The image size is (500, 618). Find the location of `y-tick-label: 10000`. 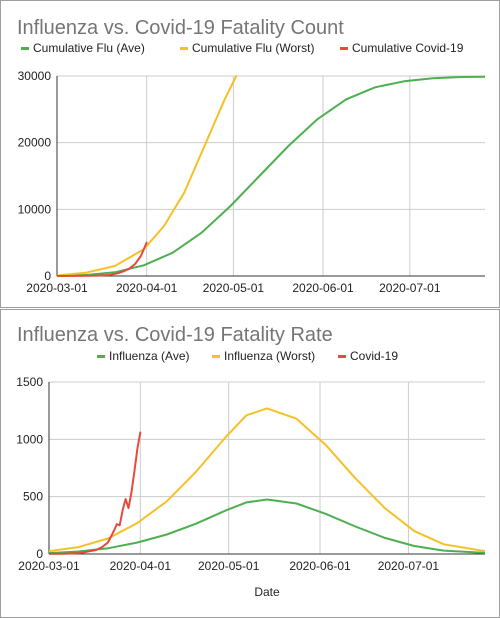

y-tick-label: 10000 is located at coordinates (35, 209).